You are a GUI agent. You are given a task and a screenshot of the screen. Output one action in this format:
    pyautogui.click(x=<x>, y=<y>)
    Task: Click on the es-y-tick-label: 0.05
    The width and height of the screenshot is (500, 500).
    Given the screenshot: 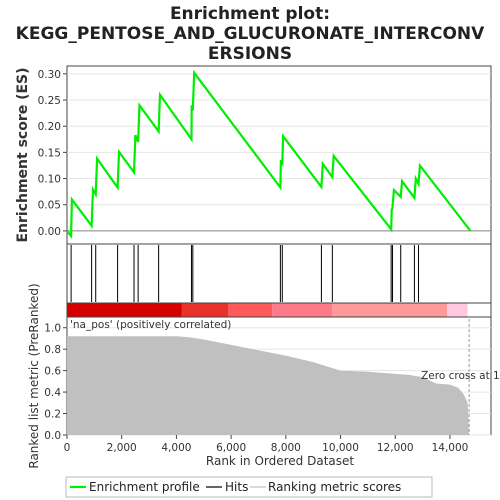 What is the action you would take?
    pyautogui.click(x=49, y=206)
    